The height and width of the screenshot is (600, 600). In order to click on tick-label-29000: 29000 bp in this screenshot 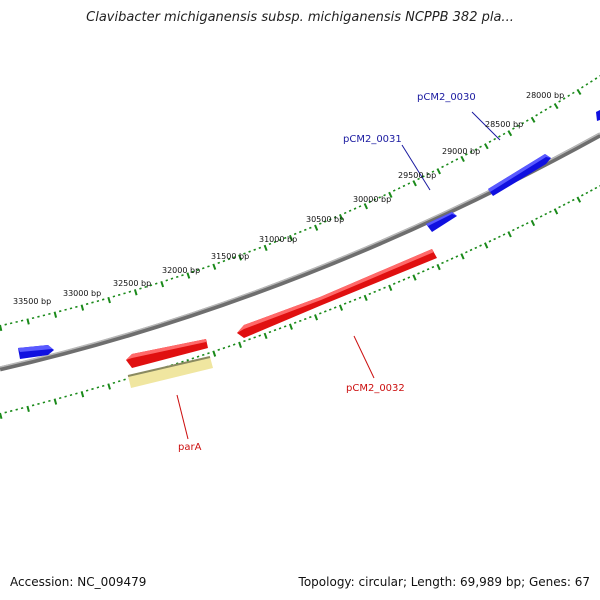, I will do `click(461, 151)`.